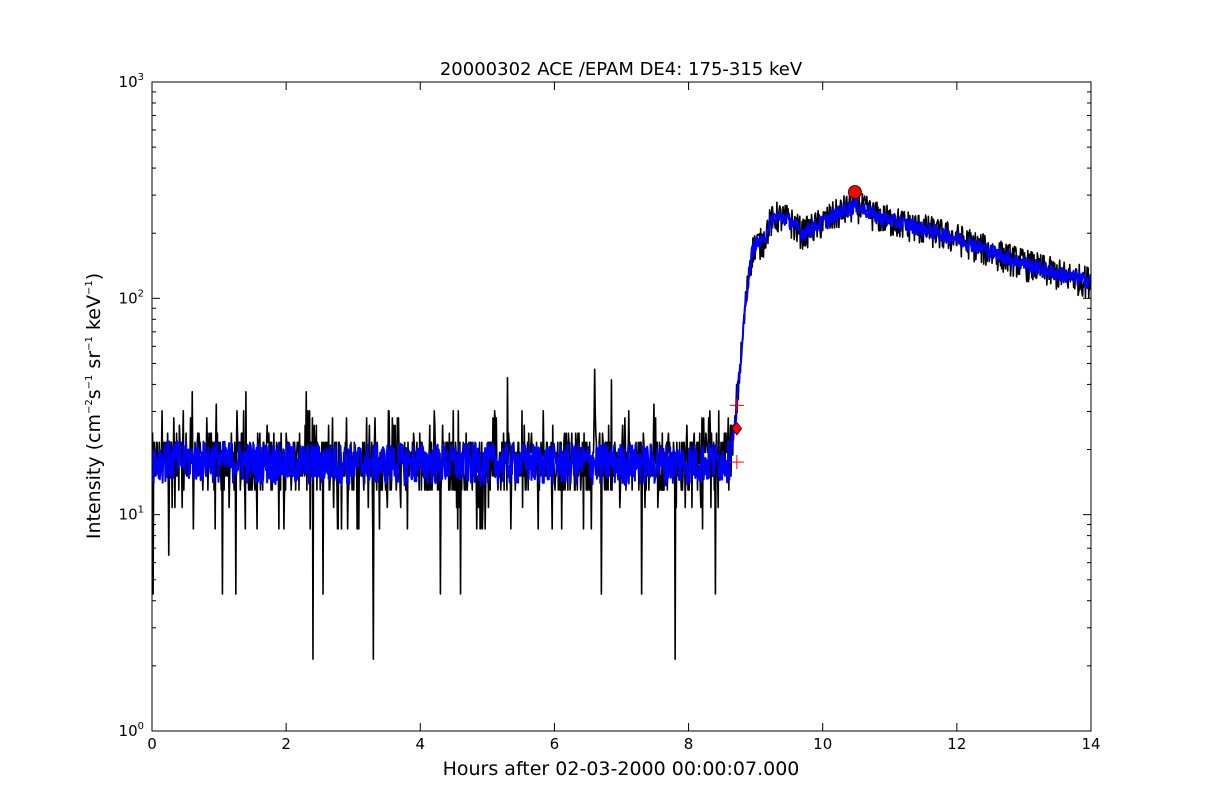 Image resolution: width=1212 pixels, height=812 pixels. What do you see at coordinates (621, 769) in the screenshot?
I see `x-axis-label: Hours after 02-03-2000 00:00:07.000` at bounding box center [621, 769].